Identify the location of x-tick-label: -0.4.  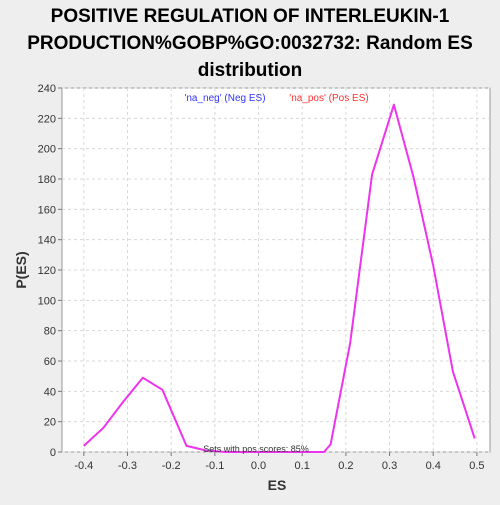
(83, 466).